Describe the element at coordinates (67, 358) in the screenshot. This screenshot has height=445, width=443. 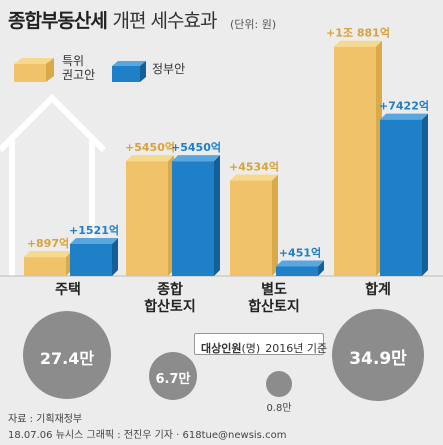
I see `population-value-0: 27.4만` at that location.